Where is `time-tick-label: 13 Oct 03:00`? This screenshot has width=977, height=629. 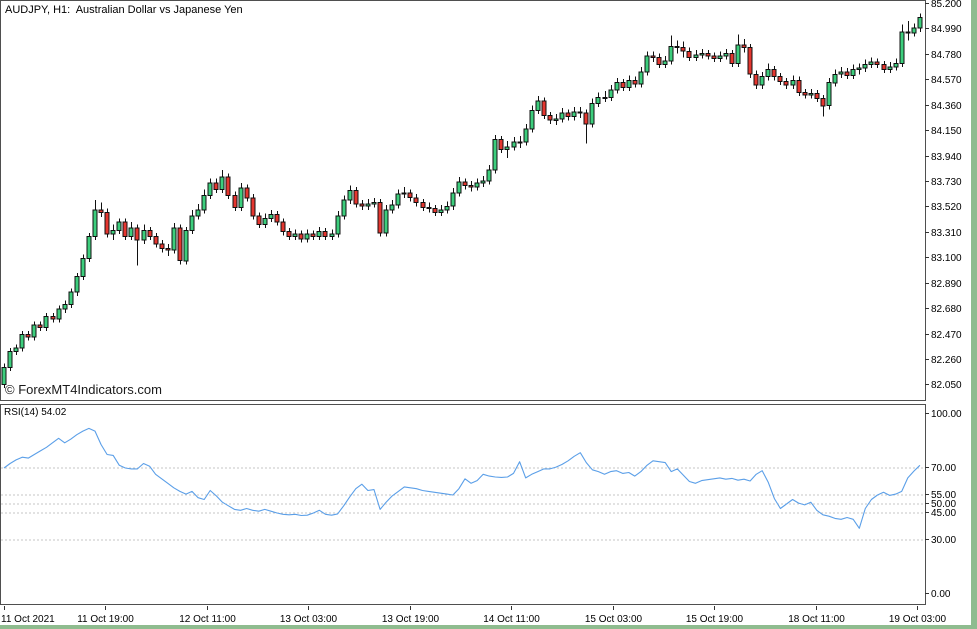
time-tick-label: 13 Oct 03:00 is located at coordinates (309, 619).